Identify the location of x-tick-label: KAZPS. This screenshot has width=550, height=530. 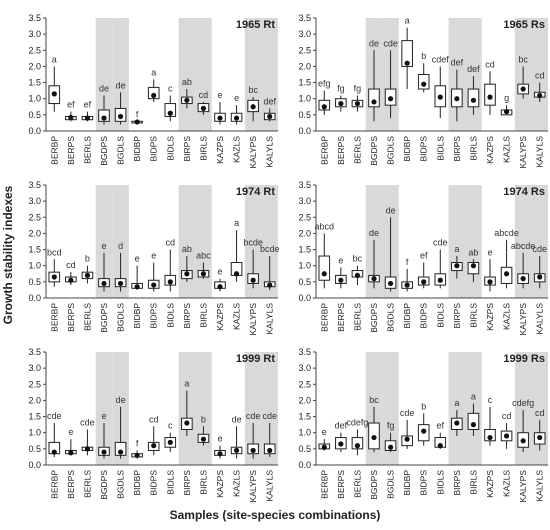
(490, 150).